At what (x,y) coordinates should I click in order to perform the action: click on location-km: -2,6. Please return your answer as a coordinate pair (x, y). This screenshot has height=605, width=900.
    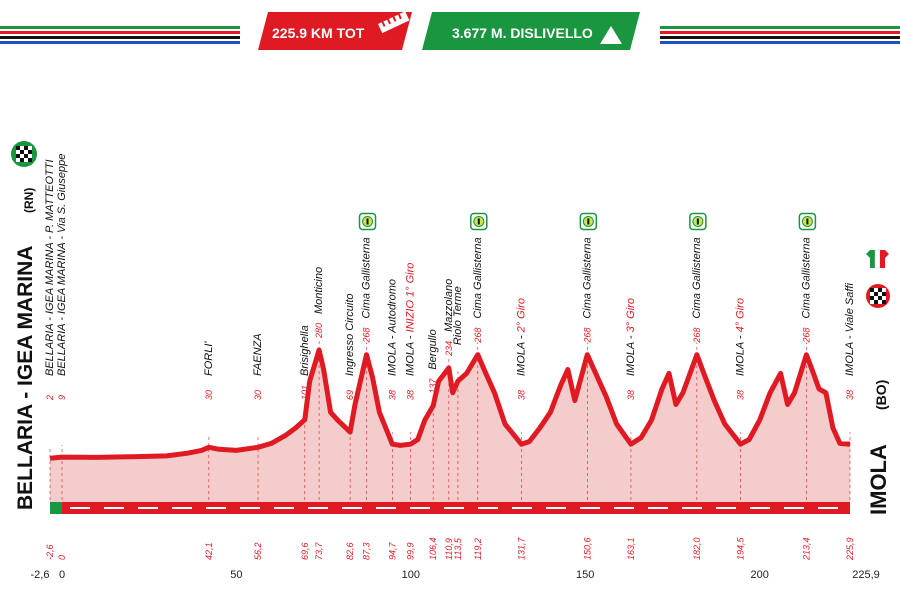
    Looking at the image, I should click on (50, 552).